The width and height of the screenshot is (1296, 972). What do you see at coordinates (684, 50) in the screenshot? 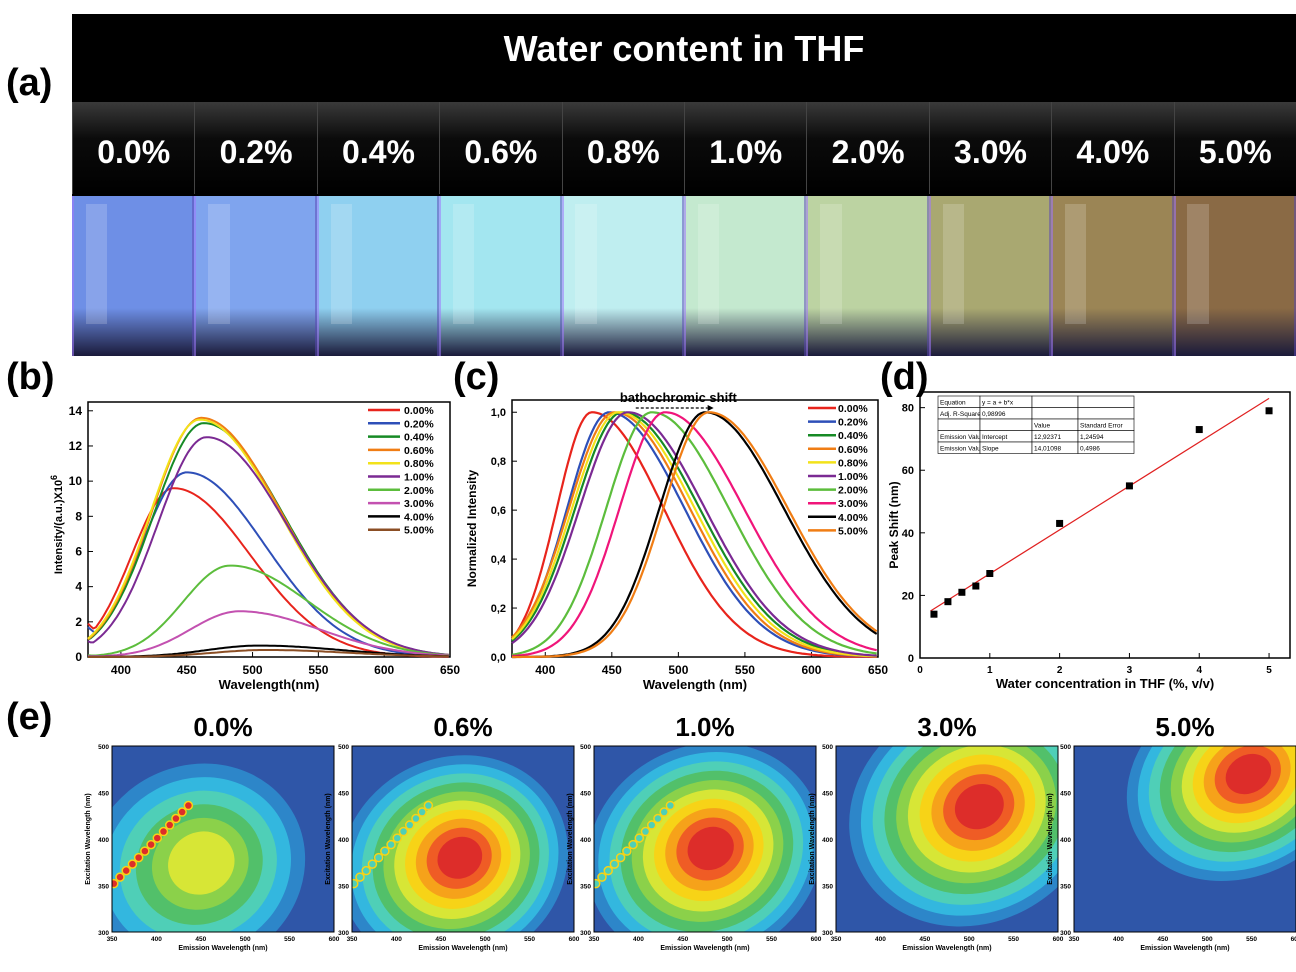
I see `photo-banner: Water content in THF` at bounding box center [684, 50].